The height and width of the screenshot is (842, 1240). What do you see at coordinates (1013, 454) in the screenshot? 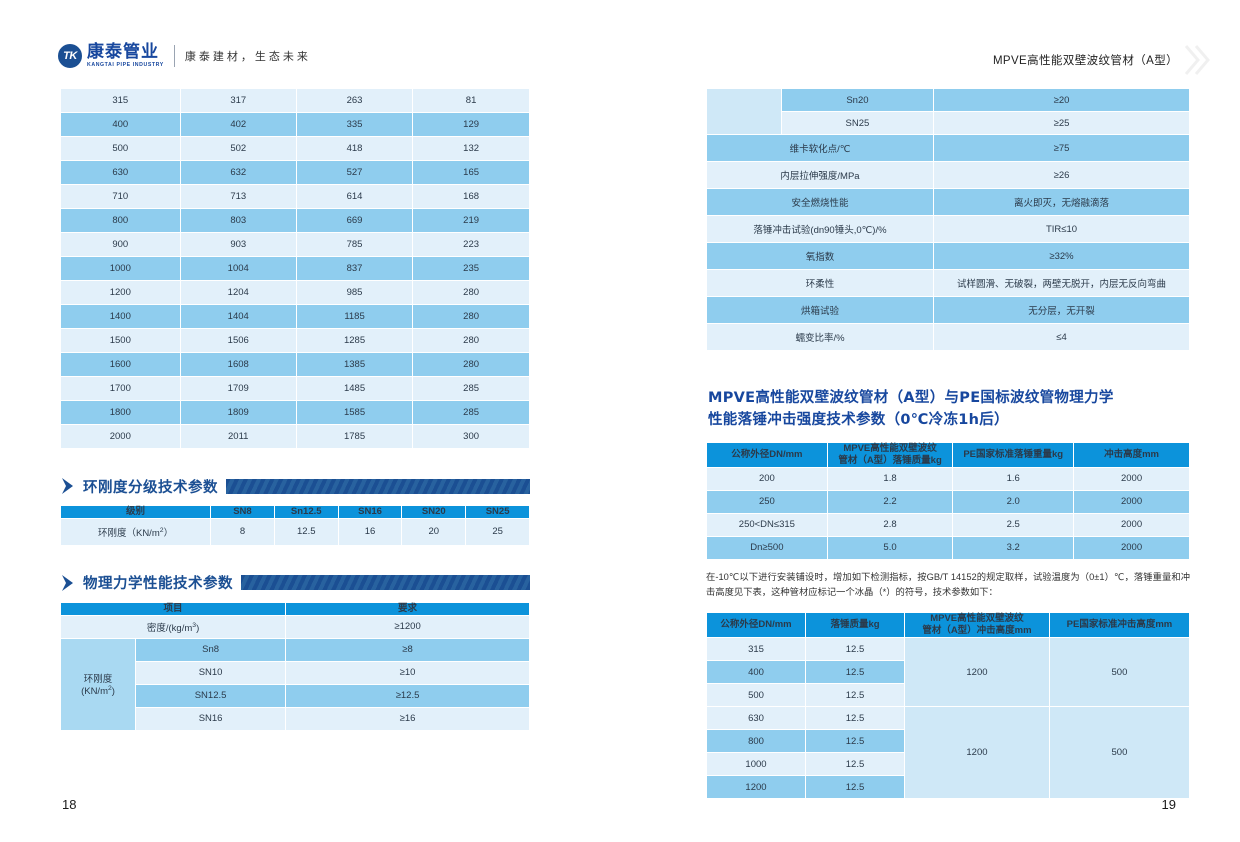
I see `col-header-2: PE国家标准落锤重量kg` at bounding box center [1013, 454].